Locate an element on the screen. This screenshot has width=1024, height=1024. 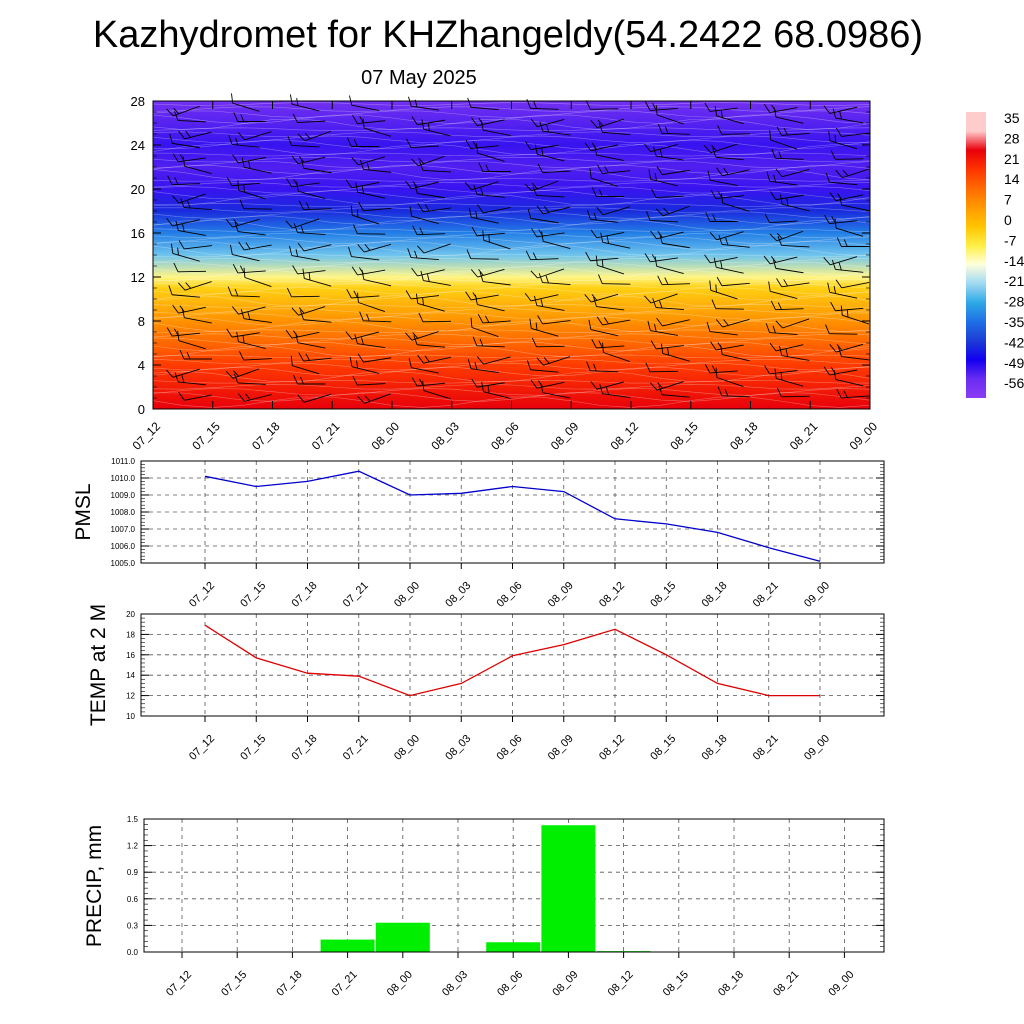
y-tick-label: 1011.0 is located at coordinates (123, 461).